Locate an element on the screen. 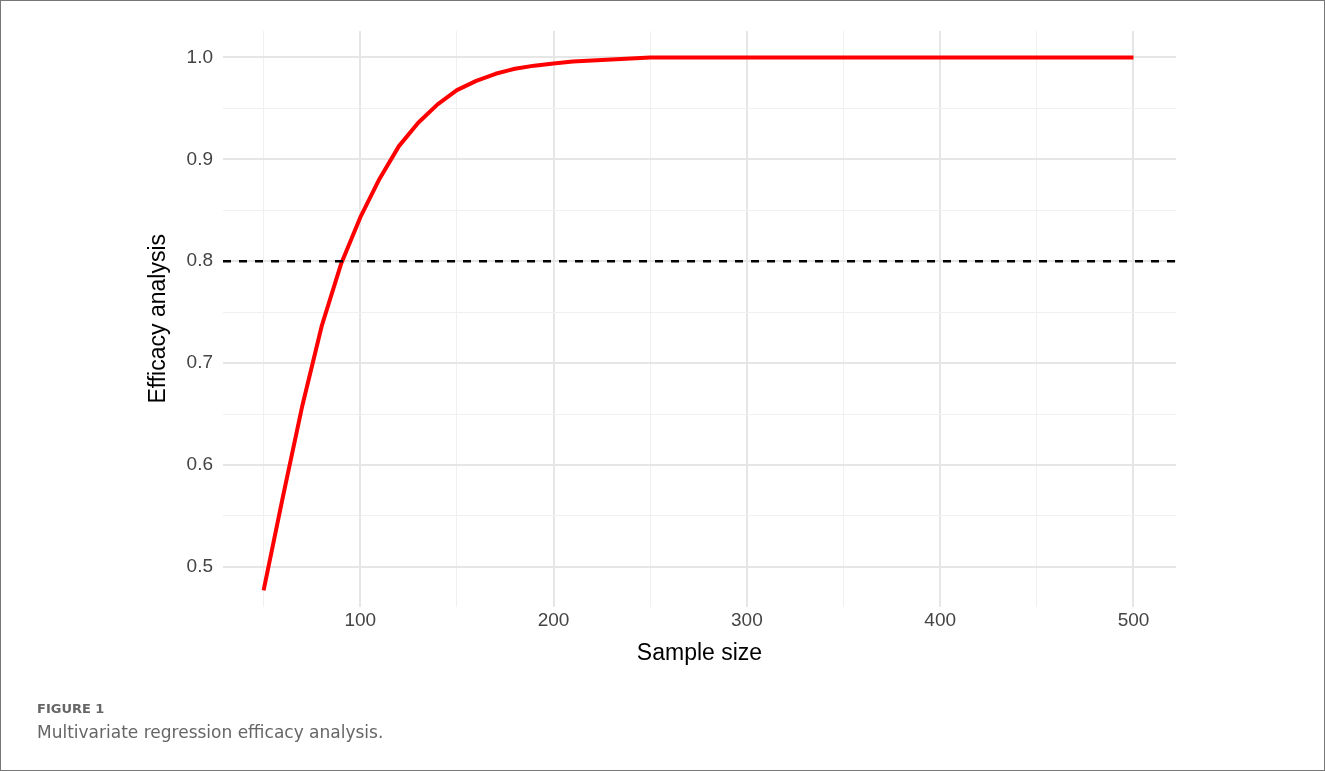 This screenshot has width=1325, height=771. y-tick-label: 0.5 is located at coordinates (200, 566).